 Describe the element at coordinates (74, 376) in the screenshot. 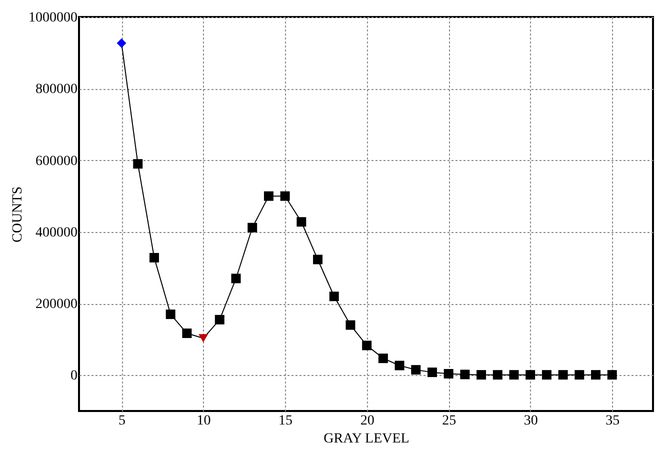

I see `y-tick-label: 0` at that location.